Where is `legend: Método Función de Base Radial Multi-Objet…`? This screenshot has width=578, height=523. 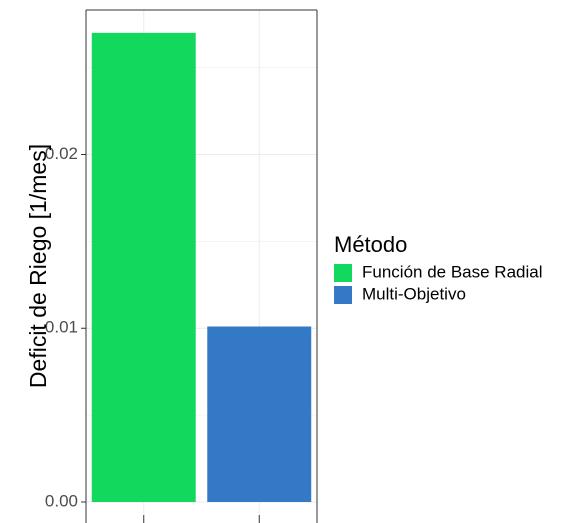
legend: Método Función de Base Radial Multi-Objet… is located at coordinates (438, 268).